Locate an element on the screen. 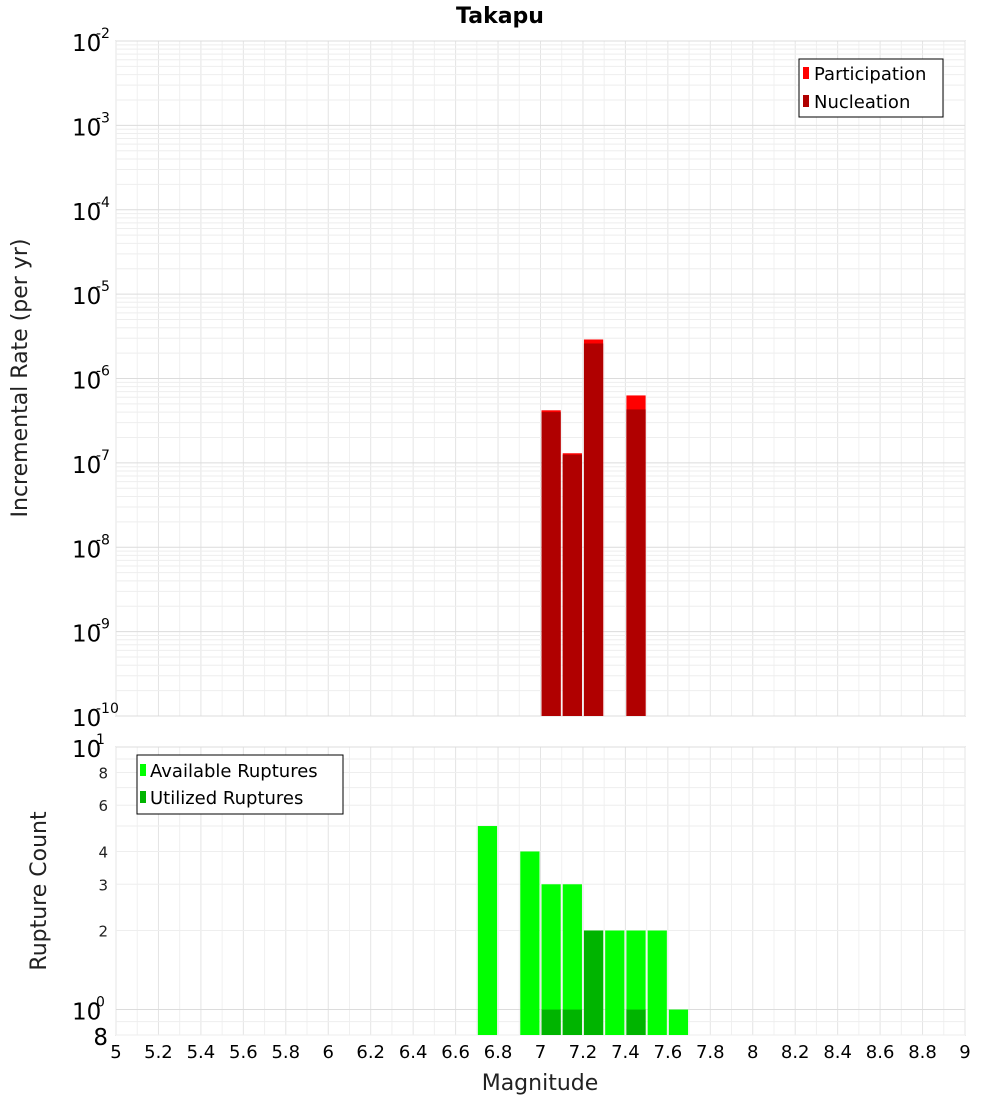 This screenshot has width=1000, height=1100. top-y-tick-0_00001-base: 10 is located at coordinates (86, 297).